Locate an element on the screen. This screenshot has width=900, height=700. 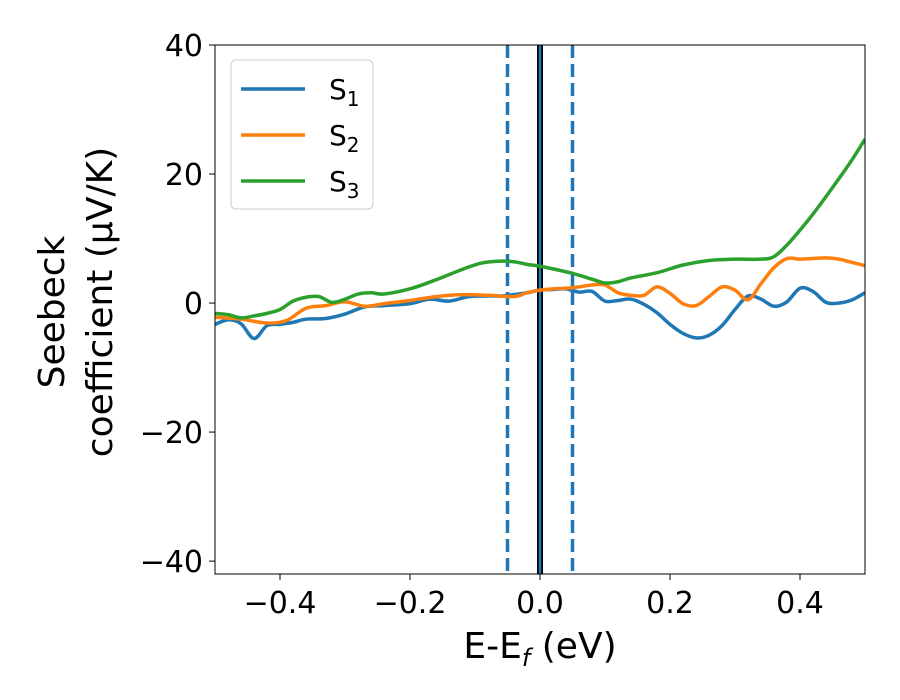
y-axis-title-line2: coefficient (μV/K) is located at coordinates (100, 302).